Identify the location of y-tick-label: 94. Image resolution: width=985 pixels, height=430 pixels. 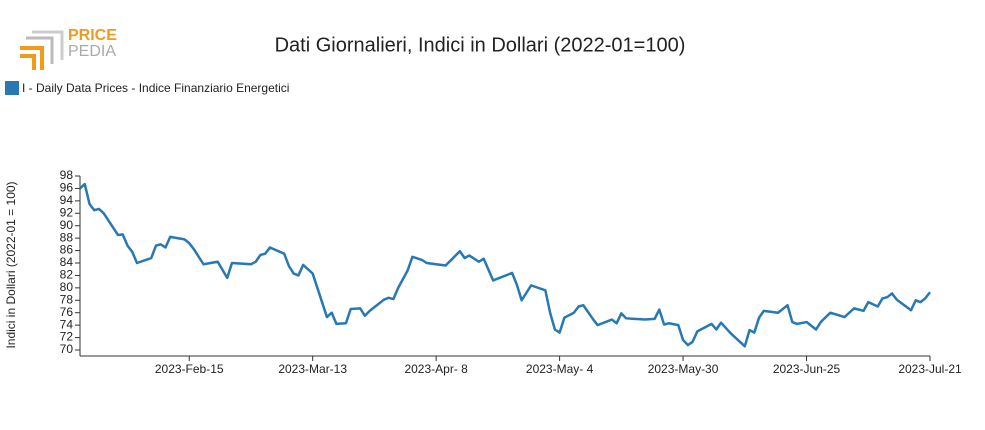
(67, 200).